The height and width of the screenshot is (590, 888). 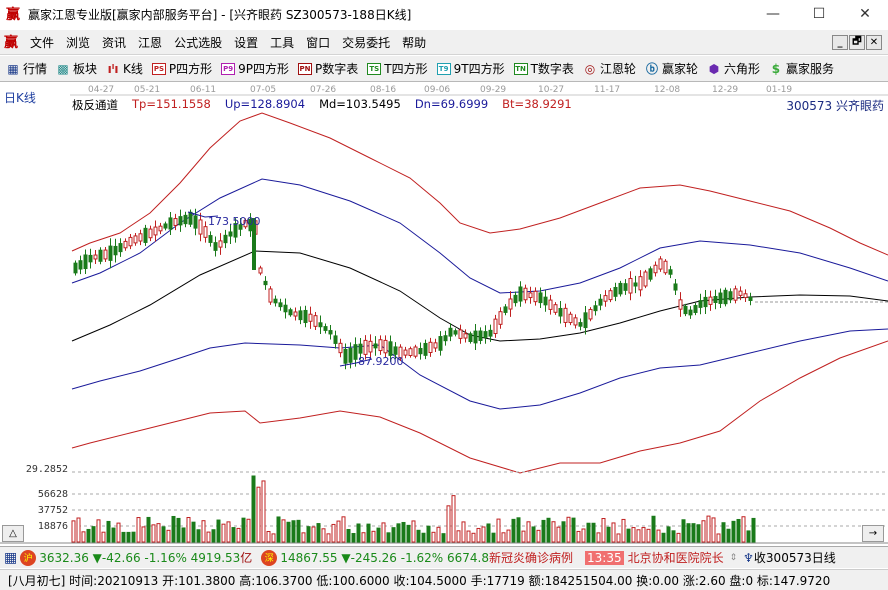 What do you see at coordinates (520, 68) in the screenshot?
I see `tn-icon: TN` at bounding box center [520, 68].